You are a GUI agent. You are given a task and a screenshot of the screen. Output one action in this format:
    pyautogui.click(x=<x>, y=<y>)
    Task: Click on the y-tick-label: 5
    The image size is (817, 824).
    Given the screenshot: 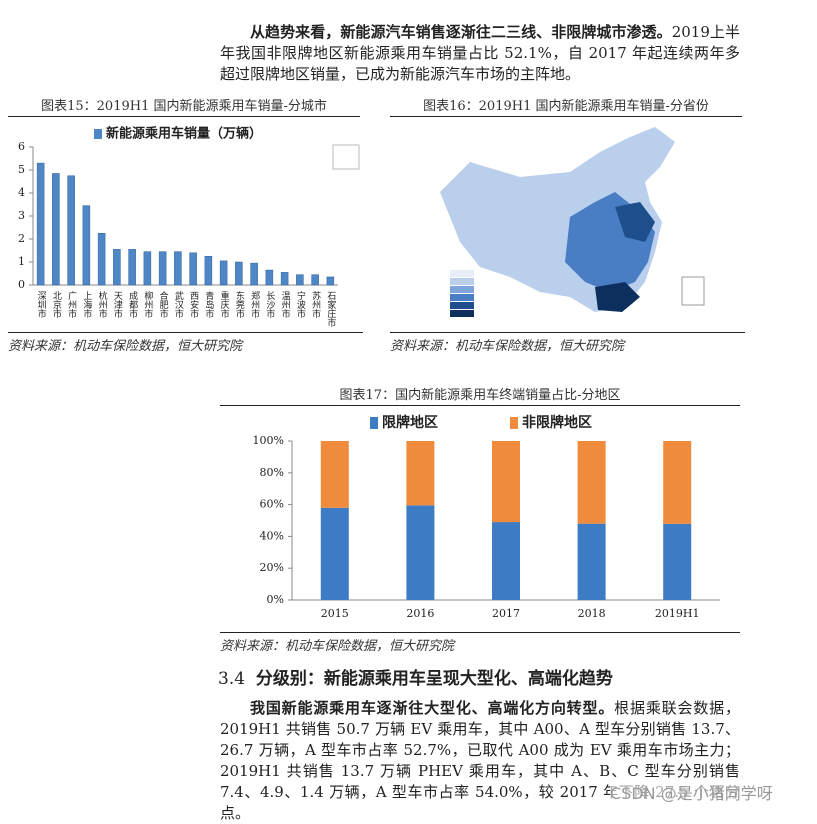 What is the action you would take?
    pyautogui.click(x=21, y=169)
    